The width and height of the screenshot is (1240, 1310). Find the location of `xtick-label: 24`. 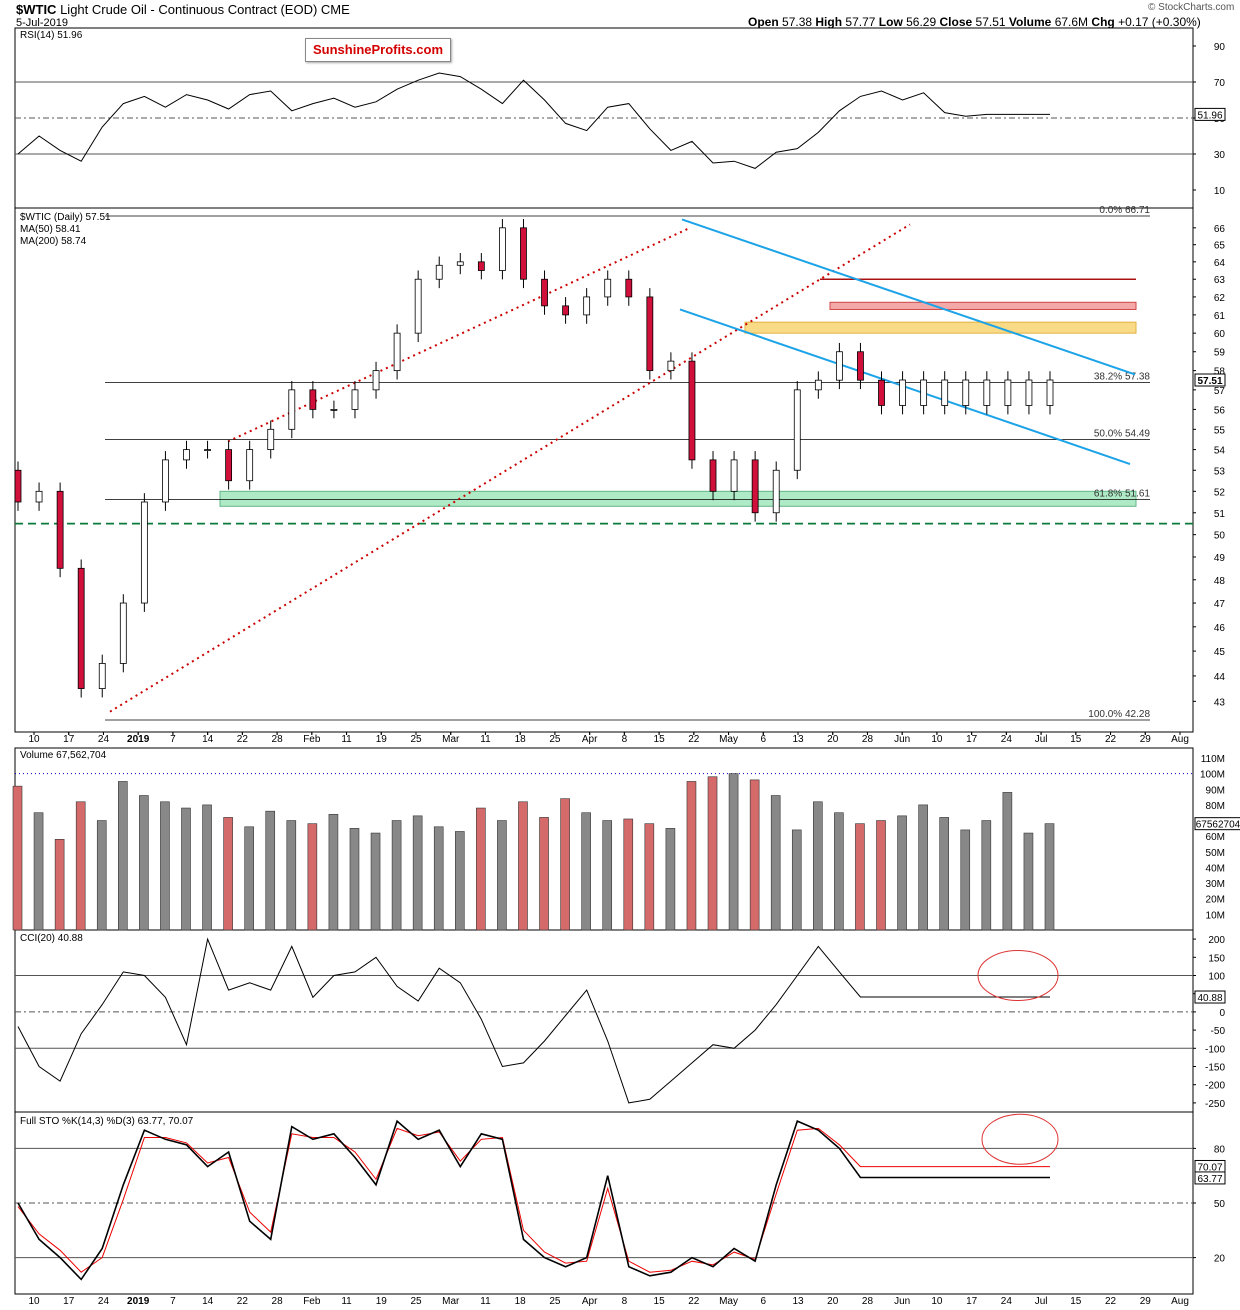

xtick-label: 24 is located at coordinates (104, 1301).